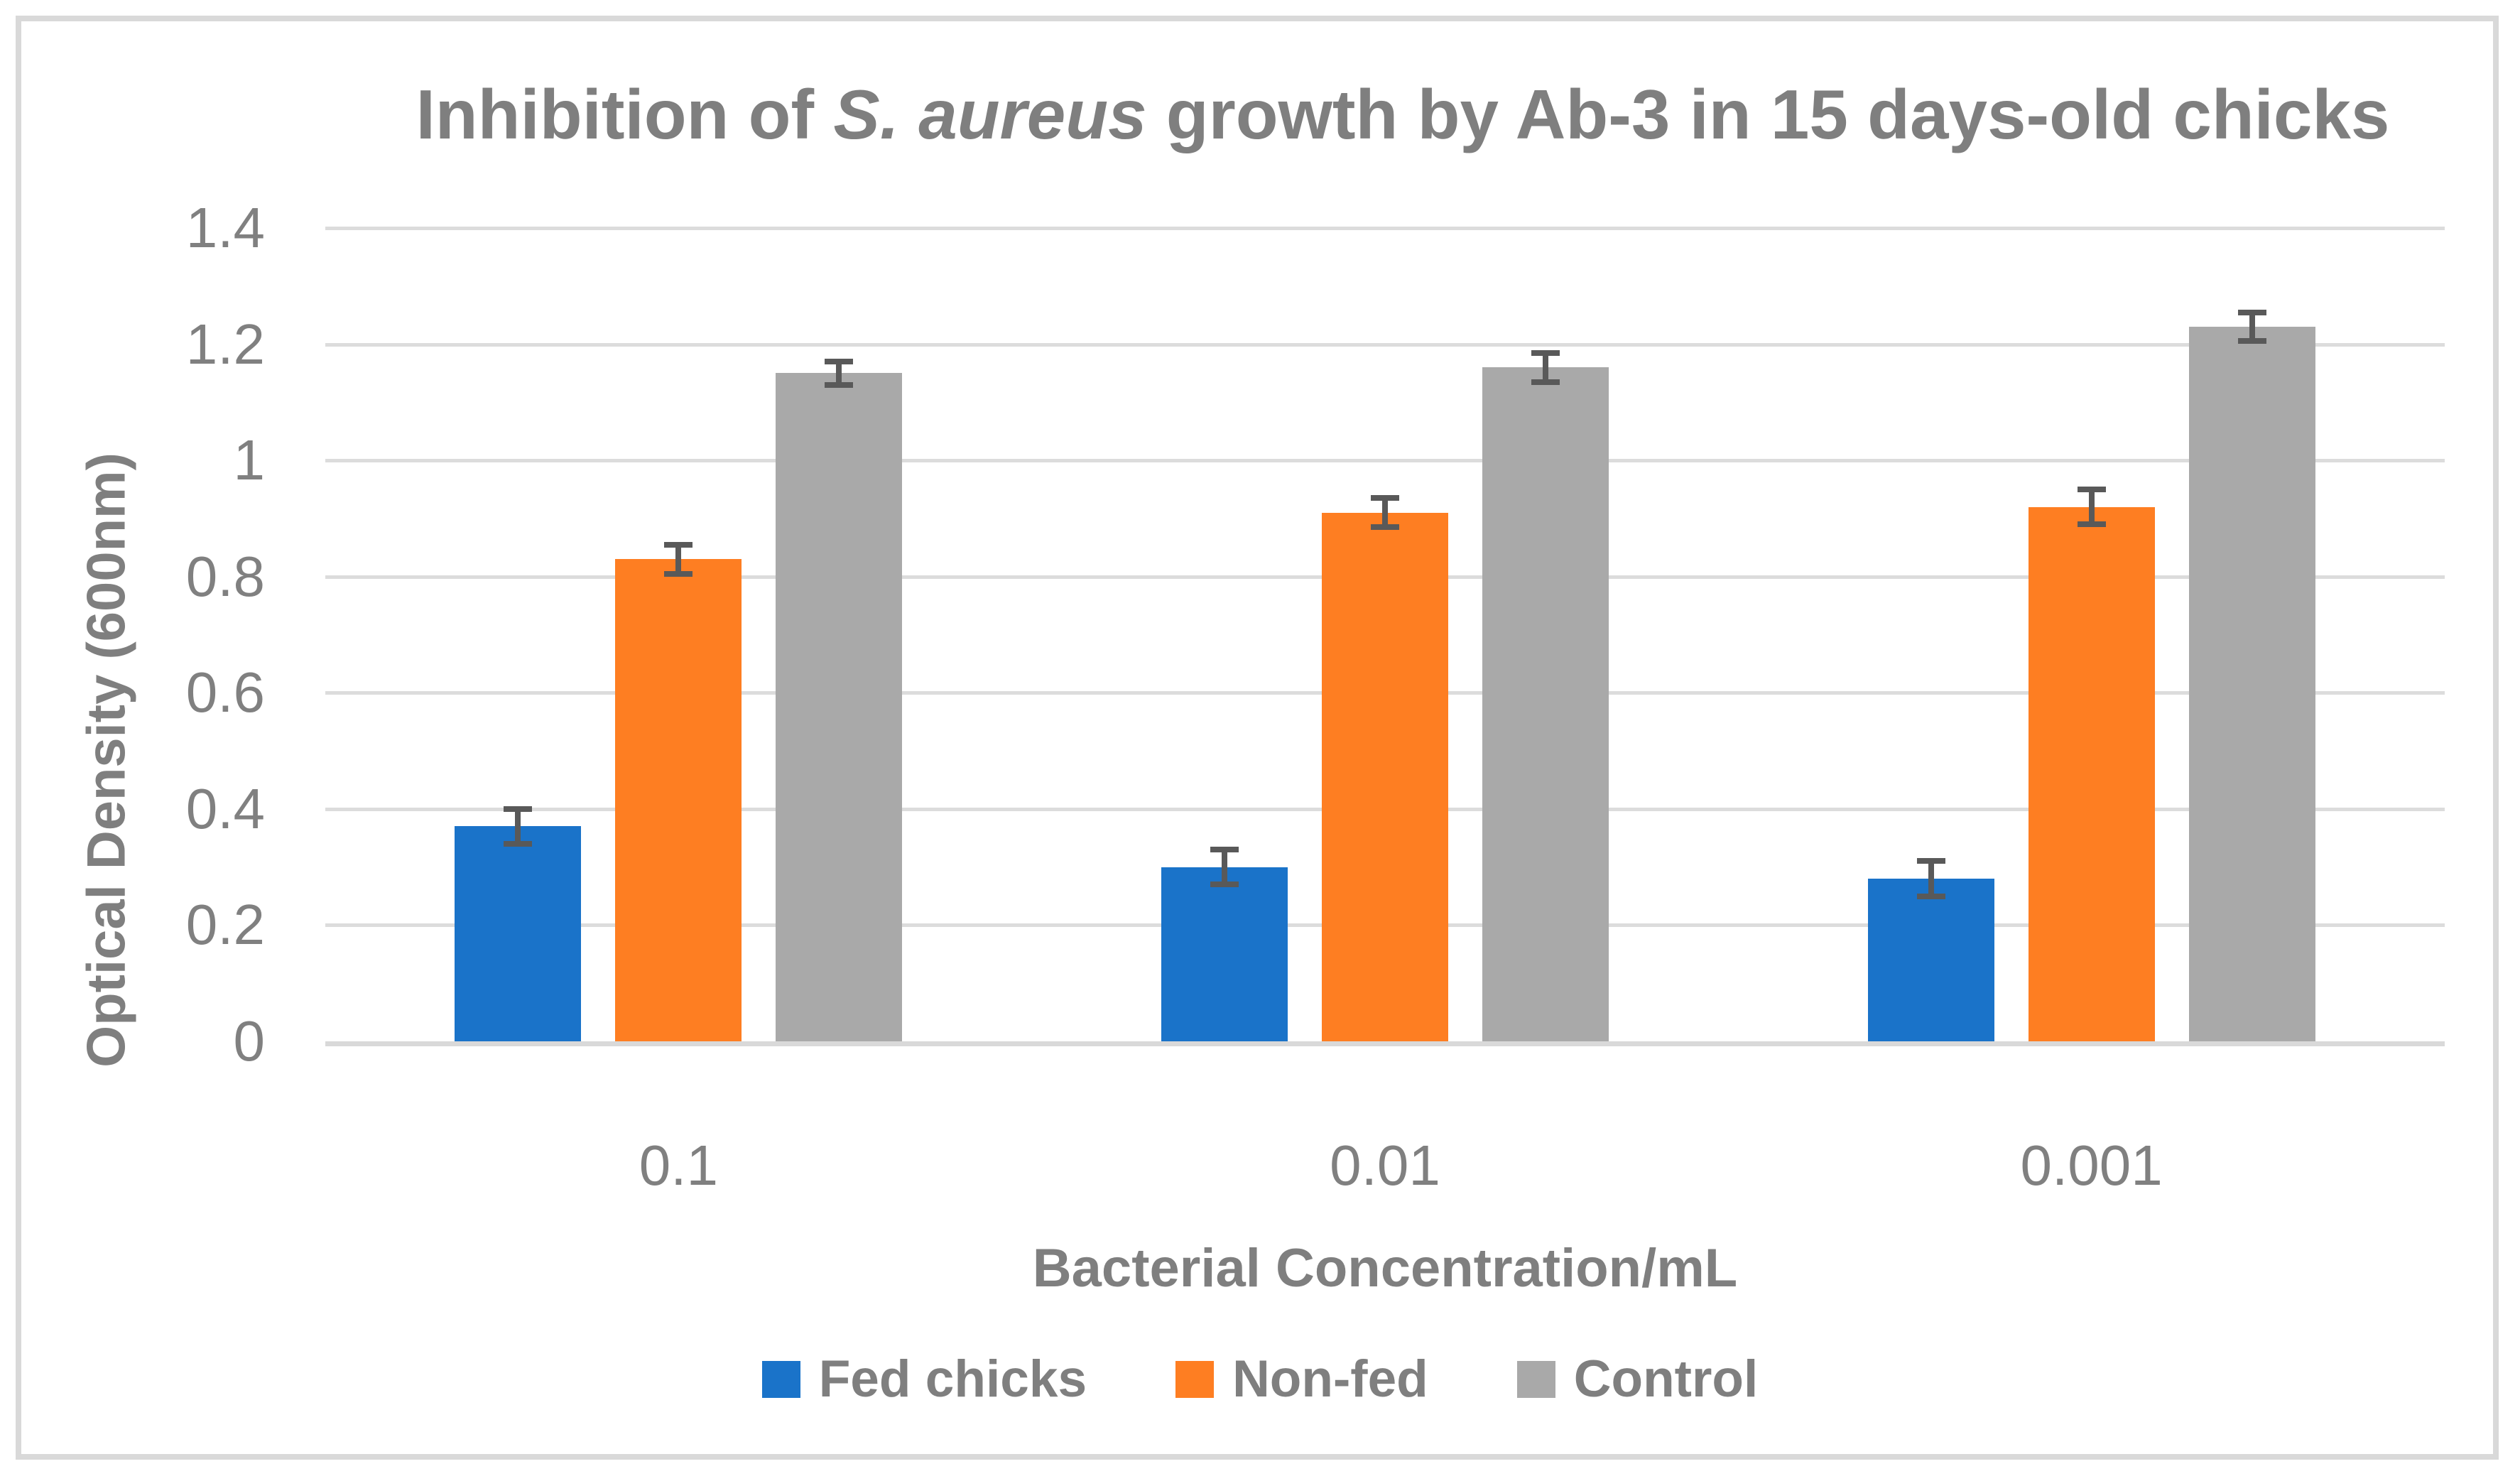 The width and height of the screenshot is (2520, 1481). I want to click on y-tick-label: 0.4, so click(225, 808).